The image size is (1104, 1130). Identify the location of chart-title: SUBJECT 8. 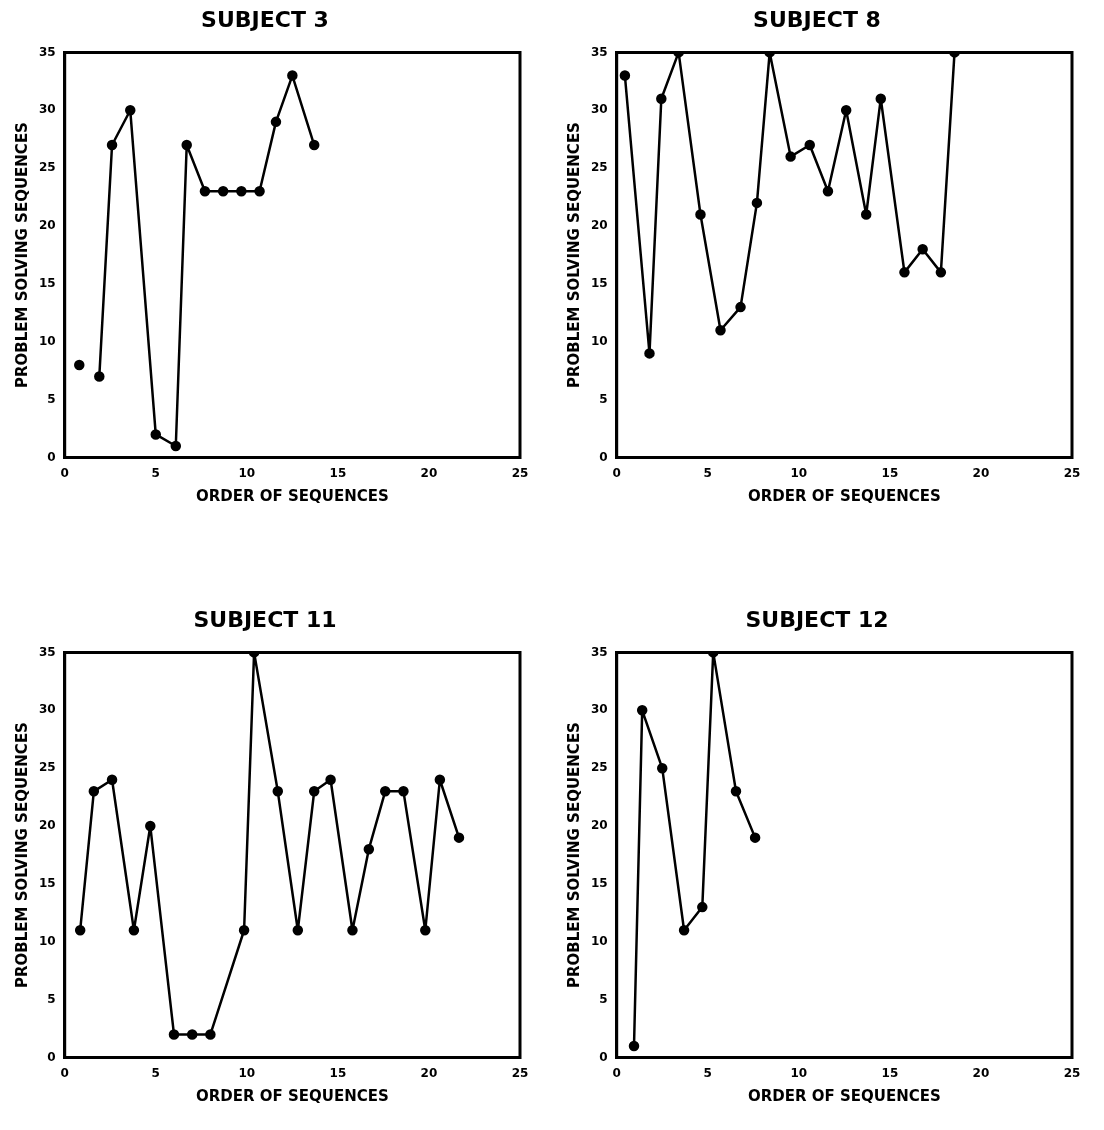
(817, 19).